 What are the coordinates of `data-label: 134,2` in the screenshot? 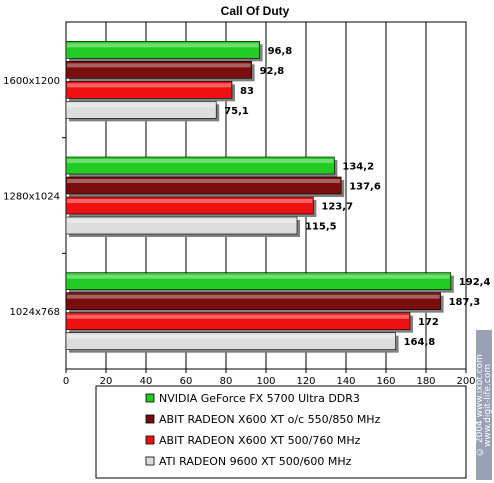 It's located at (358, 167).